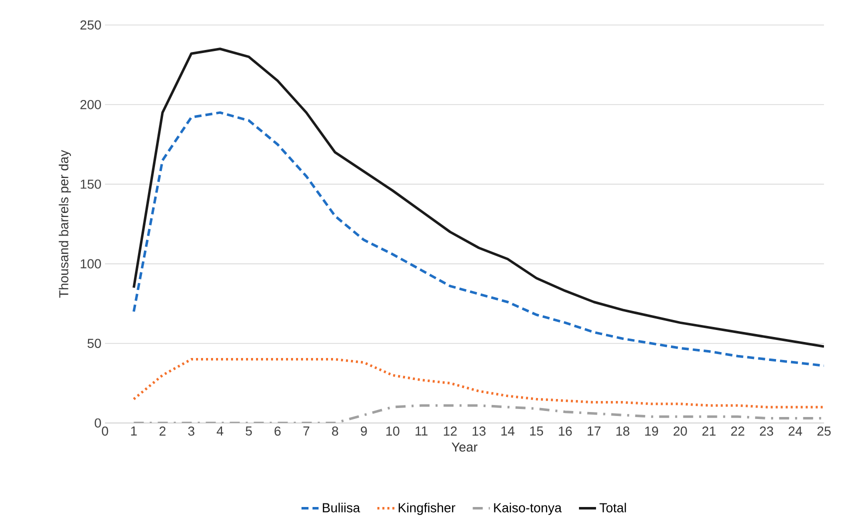  Describe the element at coordinates (450, 431) in the screenshot. I see `x-tick-label: 12` at that location.